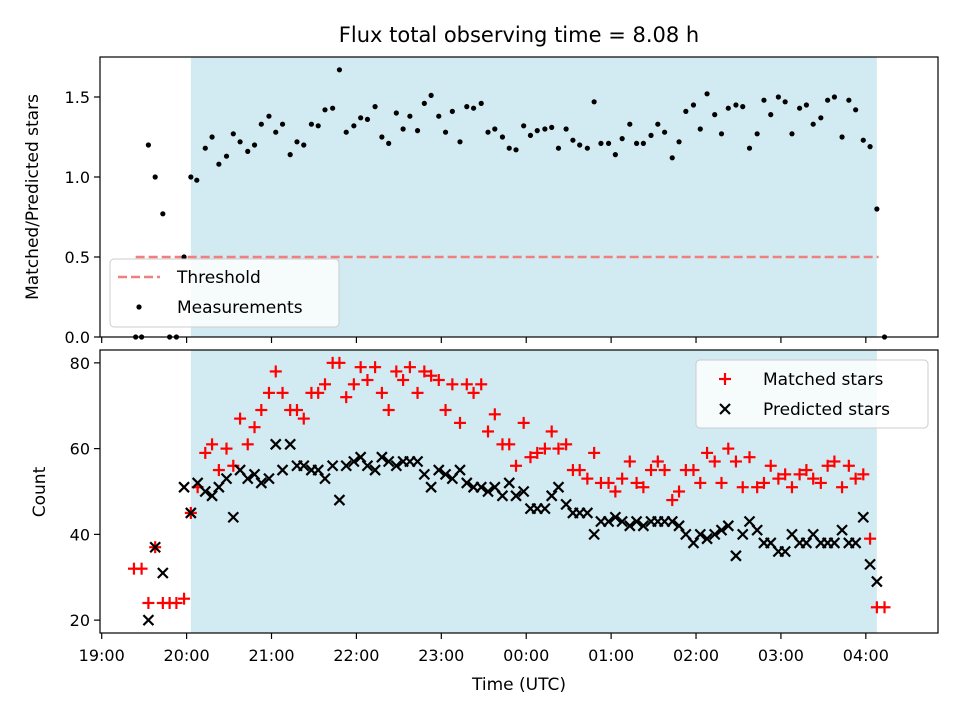 Image resolution: width=960 pixels, height=720 pixels. Describe the element at coordinates (80, 449) in the screenshot. I see `y-tick-label: 60` at that location.